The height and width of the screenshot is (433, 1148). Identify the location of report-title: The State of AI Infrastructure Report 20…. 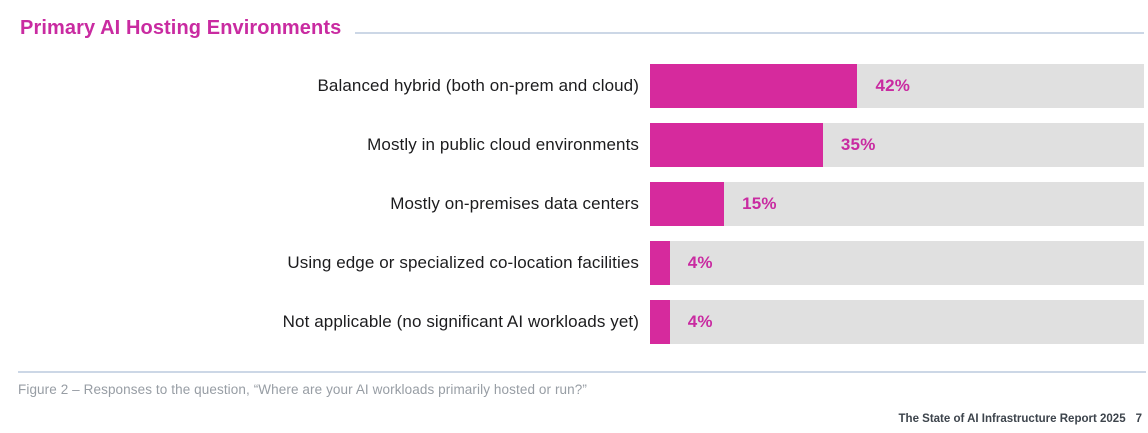
(1012, 419).